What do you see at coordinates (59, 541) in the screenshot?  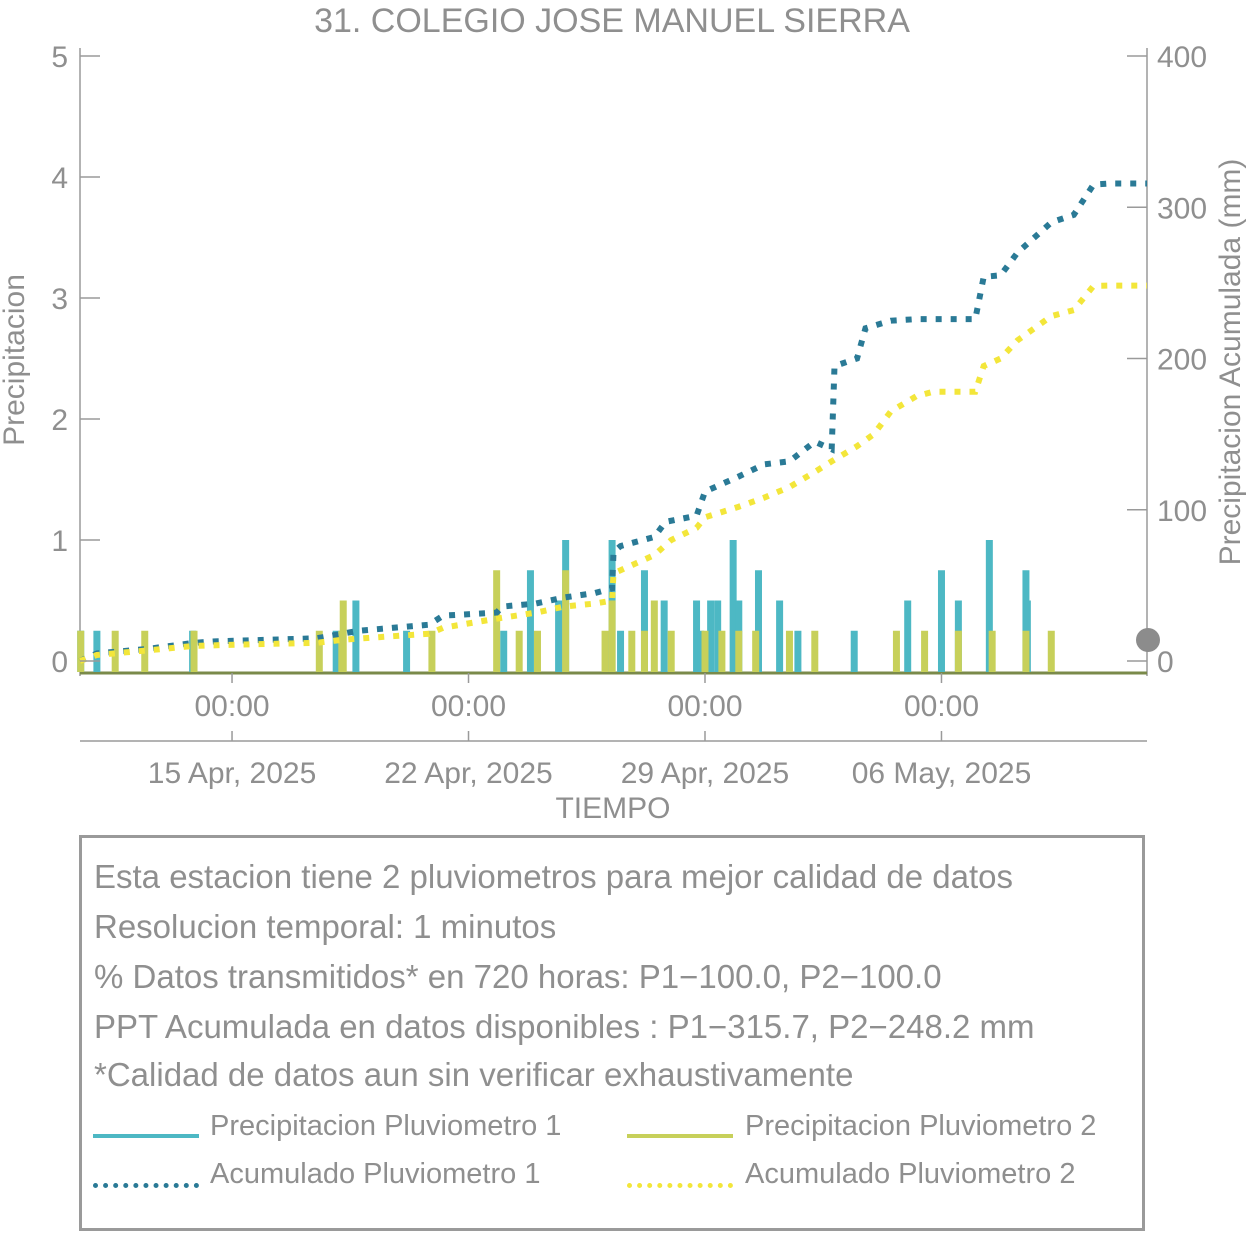 I see `y-tick-label-left: 1` at bounding box center [59, 541].